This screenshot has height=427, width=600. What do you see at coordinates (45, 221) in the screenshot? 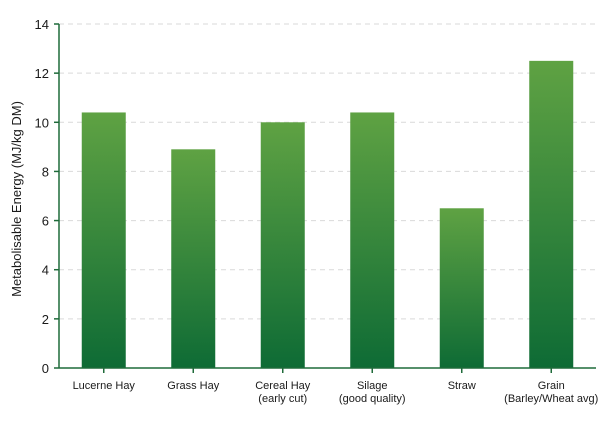
I see `y-tick-label: 6` at bounding box center [45, 221].